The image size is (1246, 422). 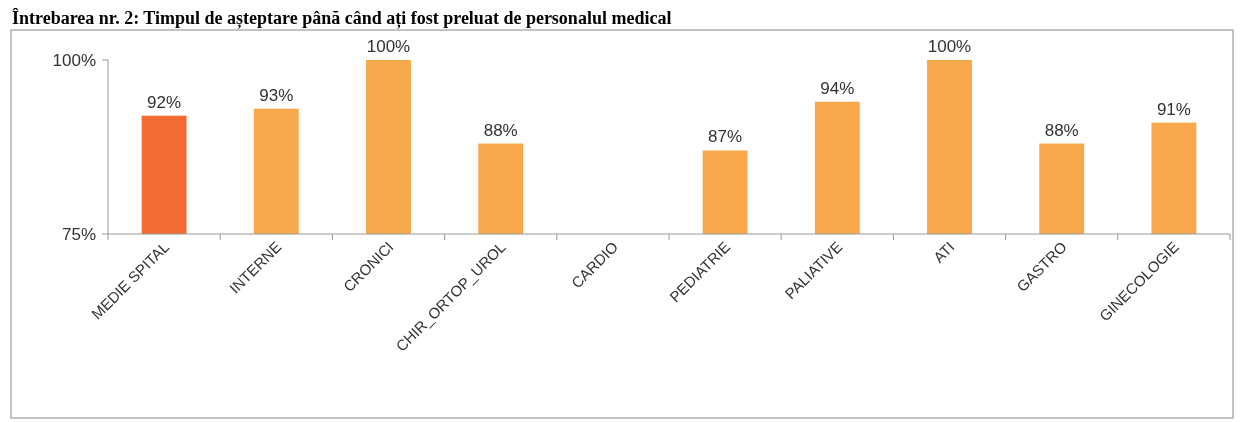 What do you see at coordinates (164, 102) in the screenshot?
I see `data-label: 92%` at bounding box center [164, 102].